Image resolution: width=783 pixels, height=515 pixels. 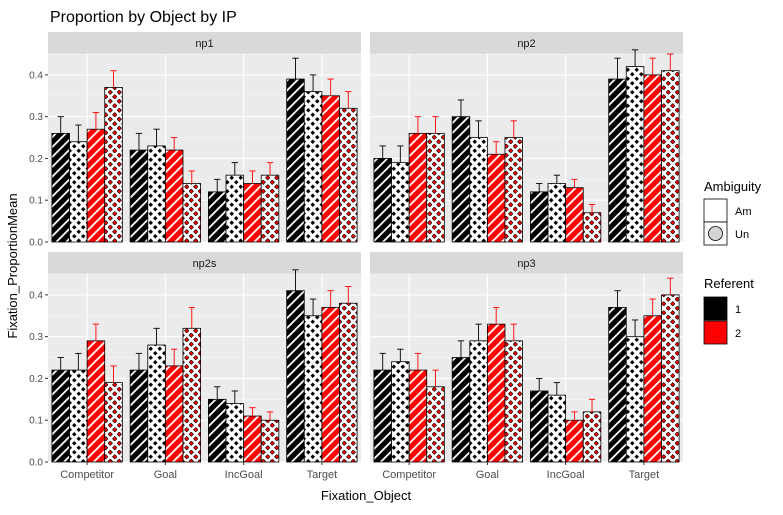 I want to click on legend: Ambiguity Am Un Referent 1 2, so click(x=732, y=262).